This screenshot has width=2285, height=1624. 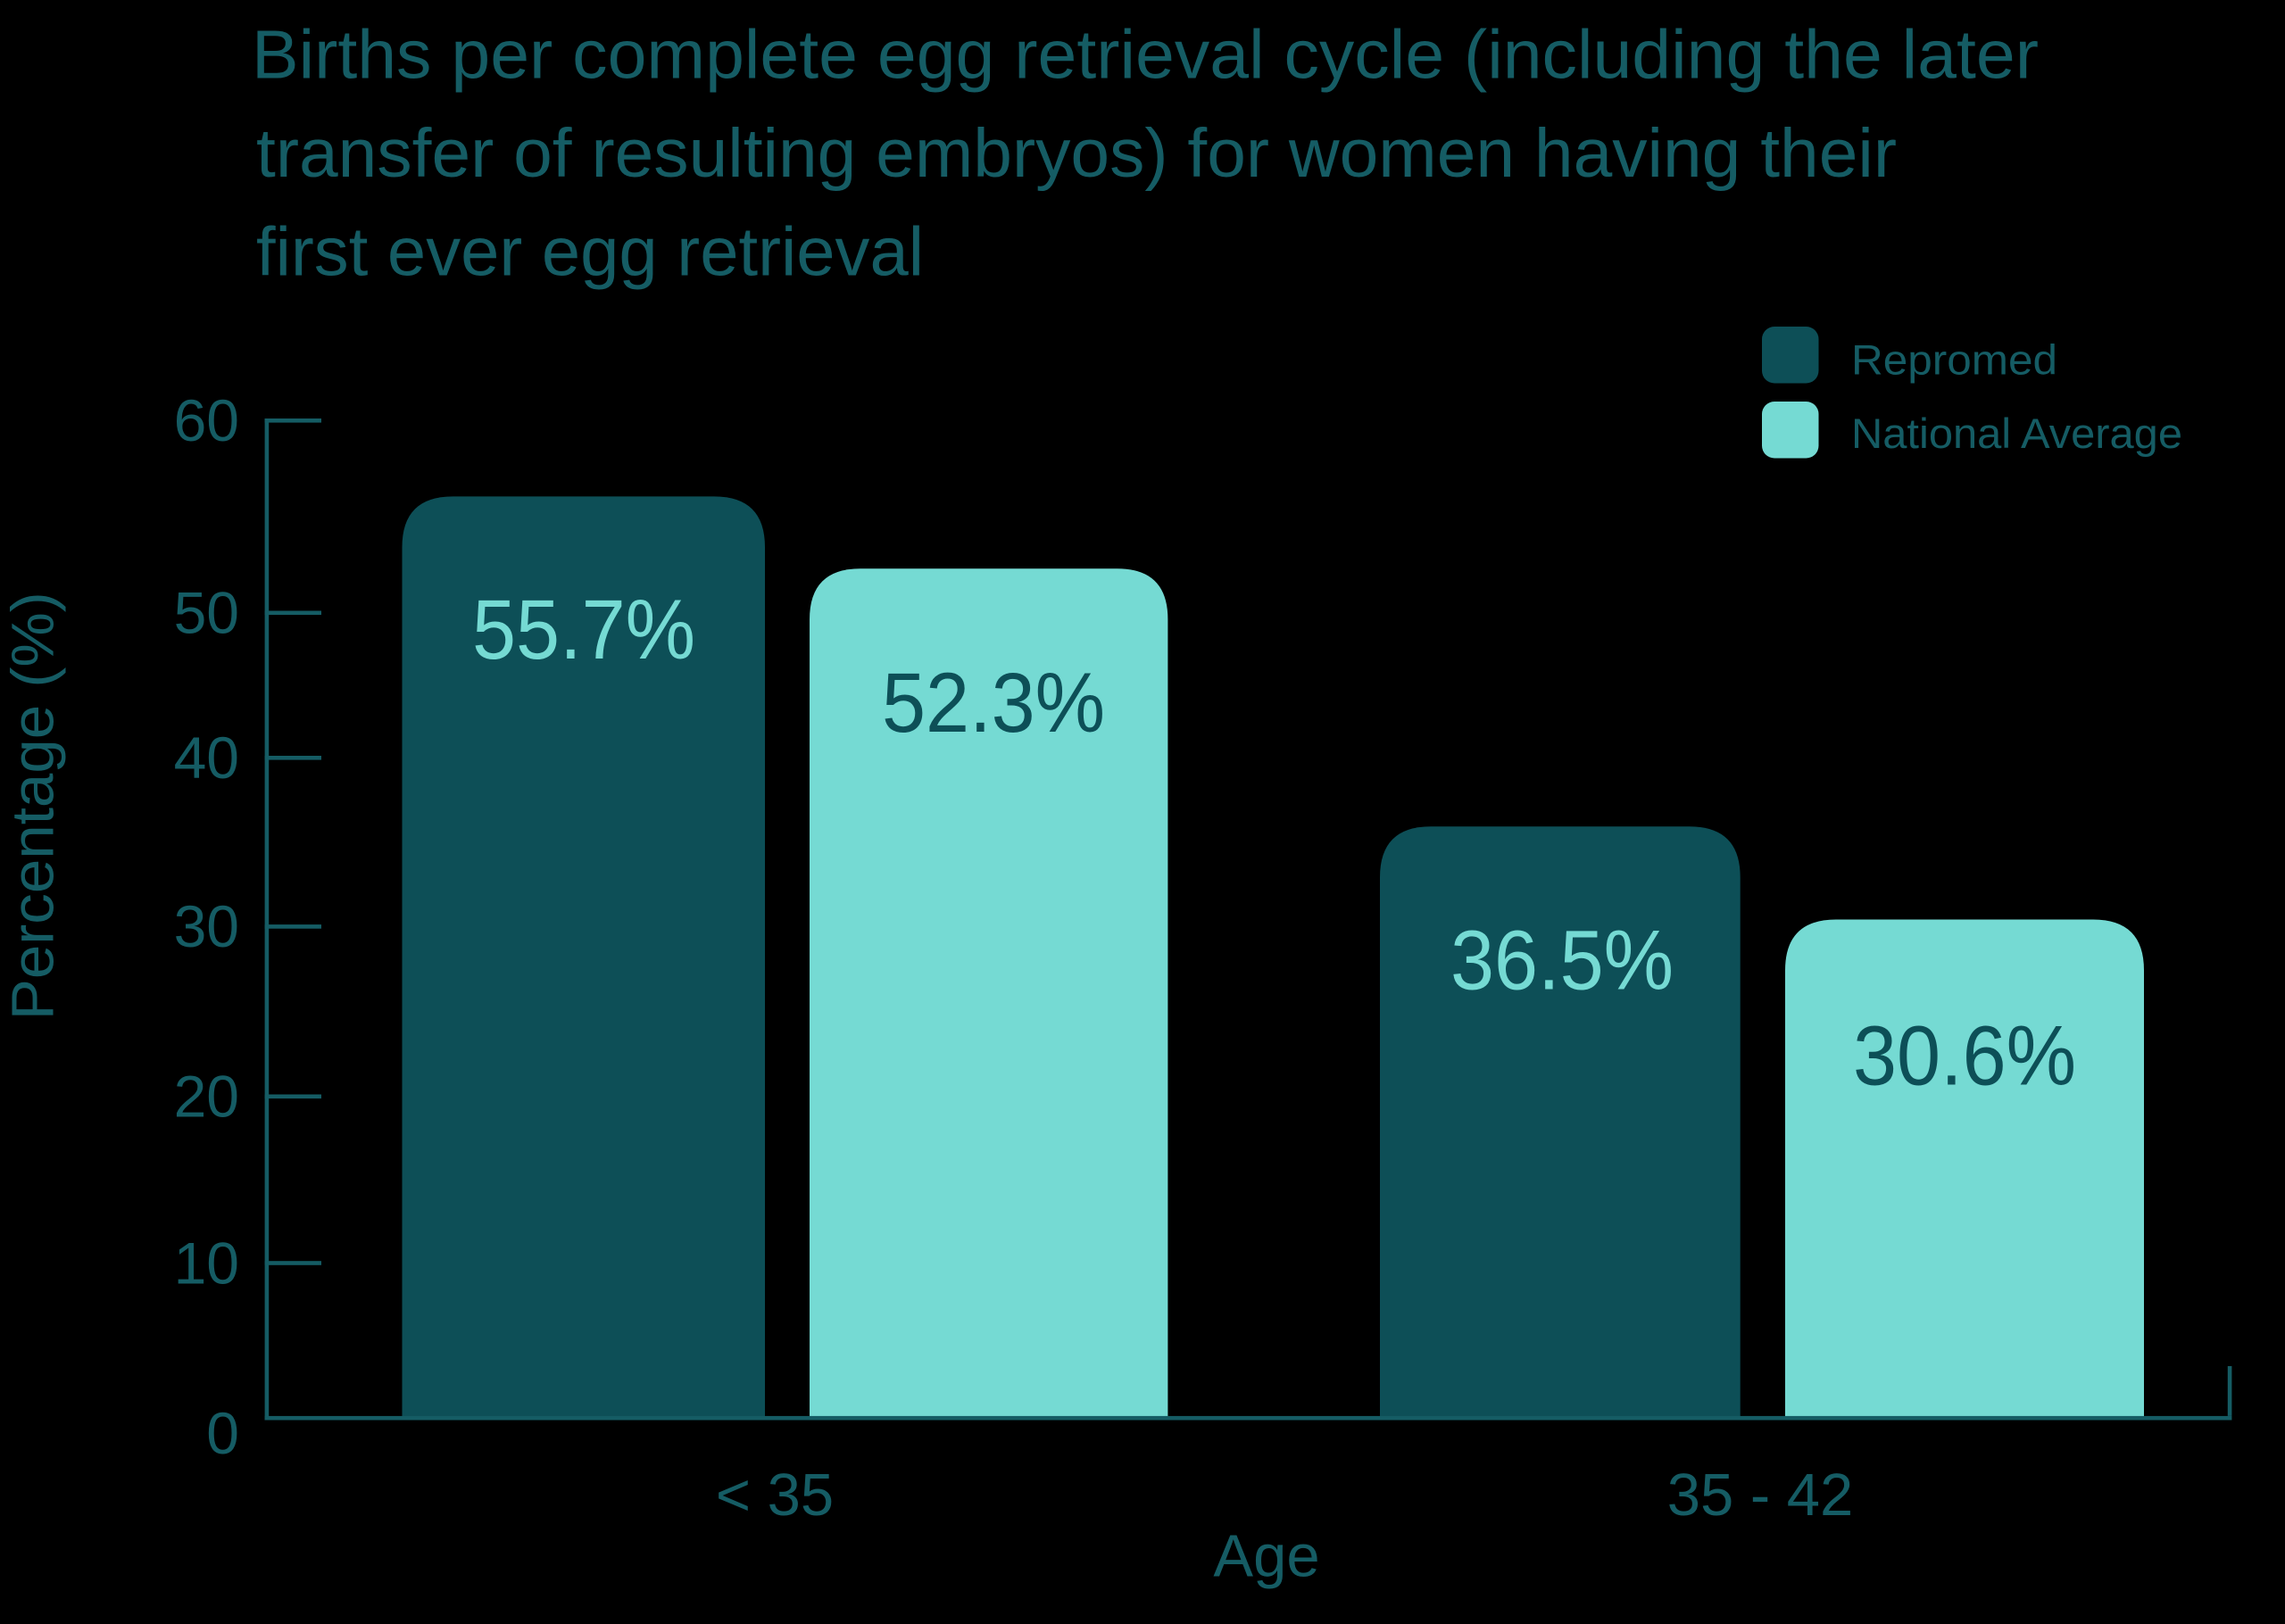 I want to click on svg-text: < 35, so click(x=775, y=1495).